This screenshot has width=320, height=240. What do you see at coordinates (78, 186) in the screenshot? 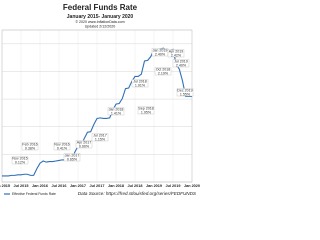
I see `x-tick-label: Jan 2017` at bounding box center [78, 186].